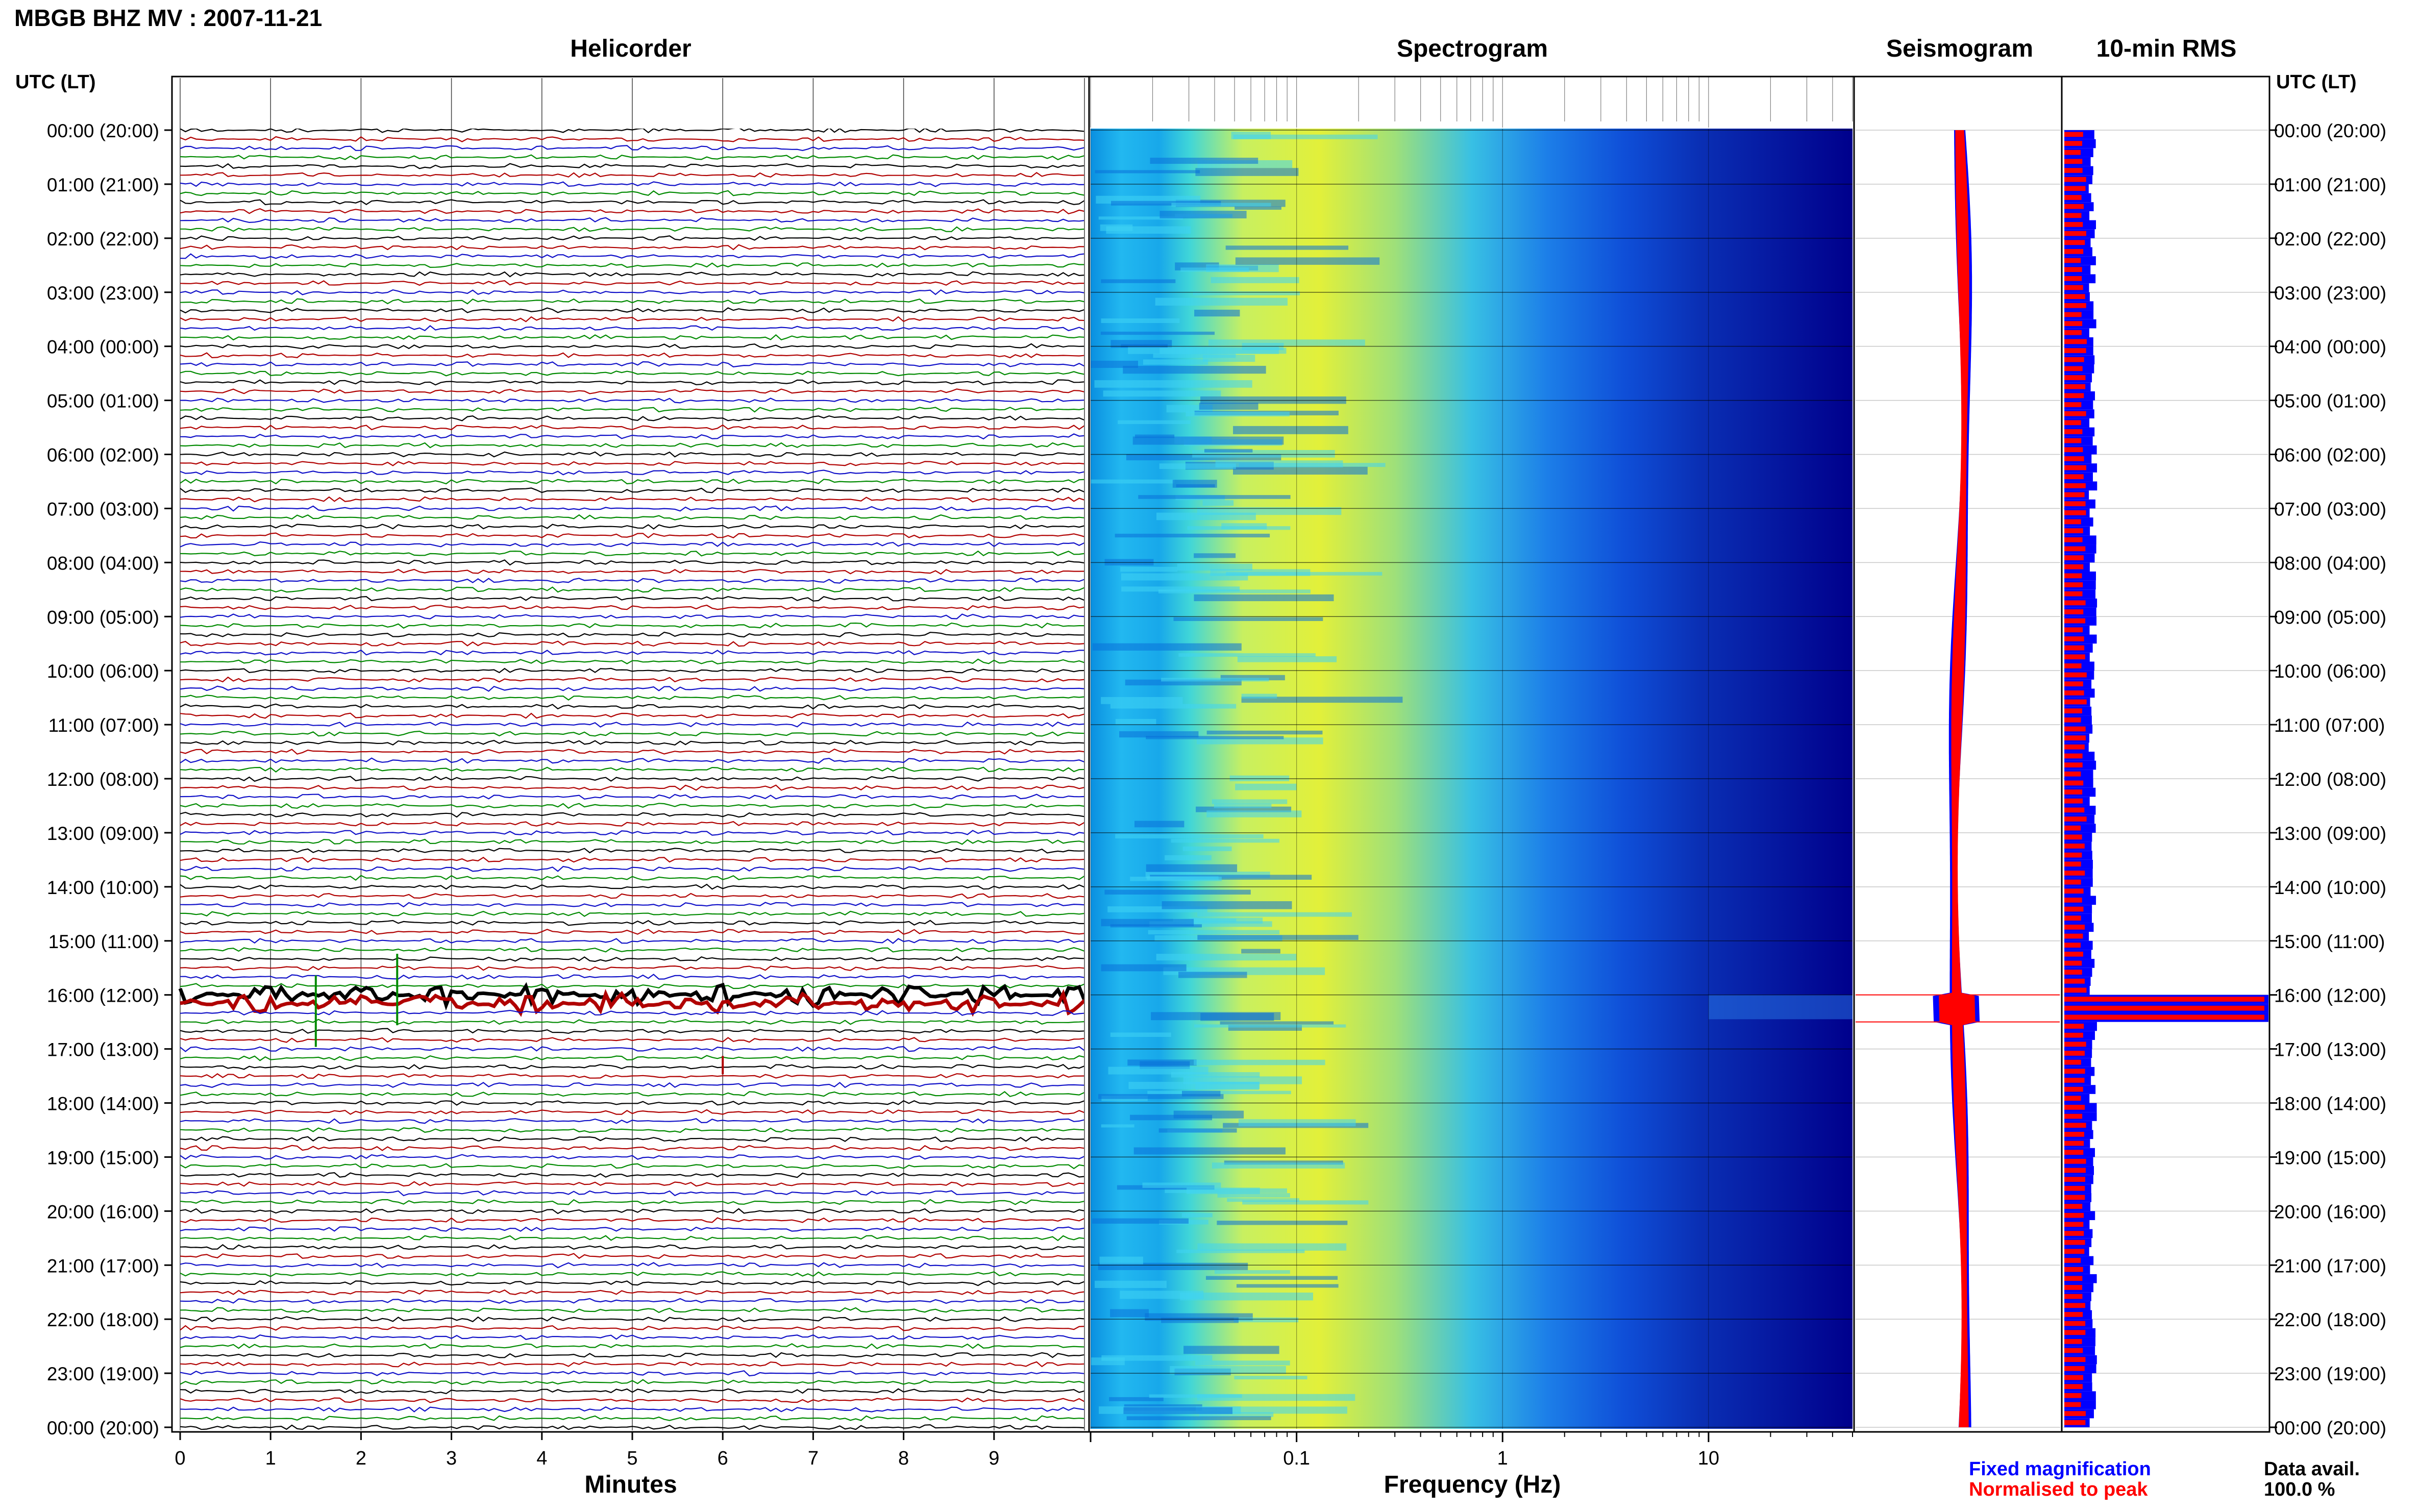  I want to click on utc-axis-header-right: UTC (LT), so click(2316, 82).